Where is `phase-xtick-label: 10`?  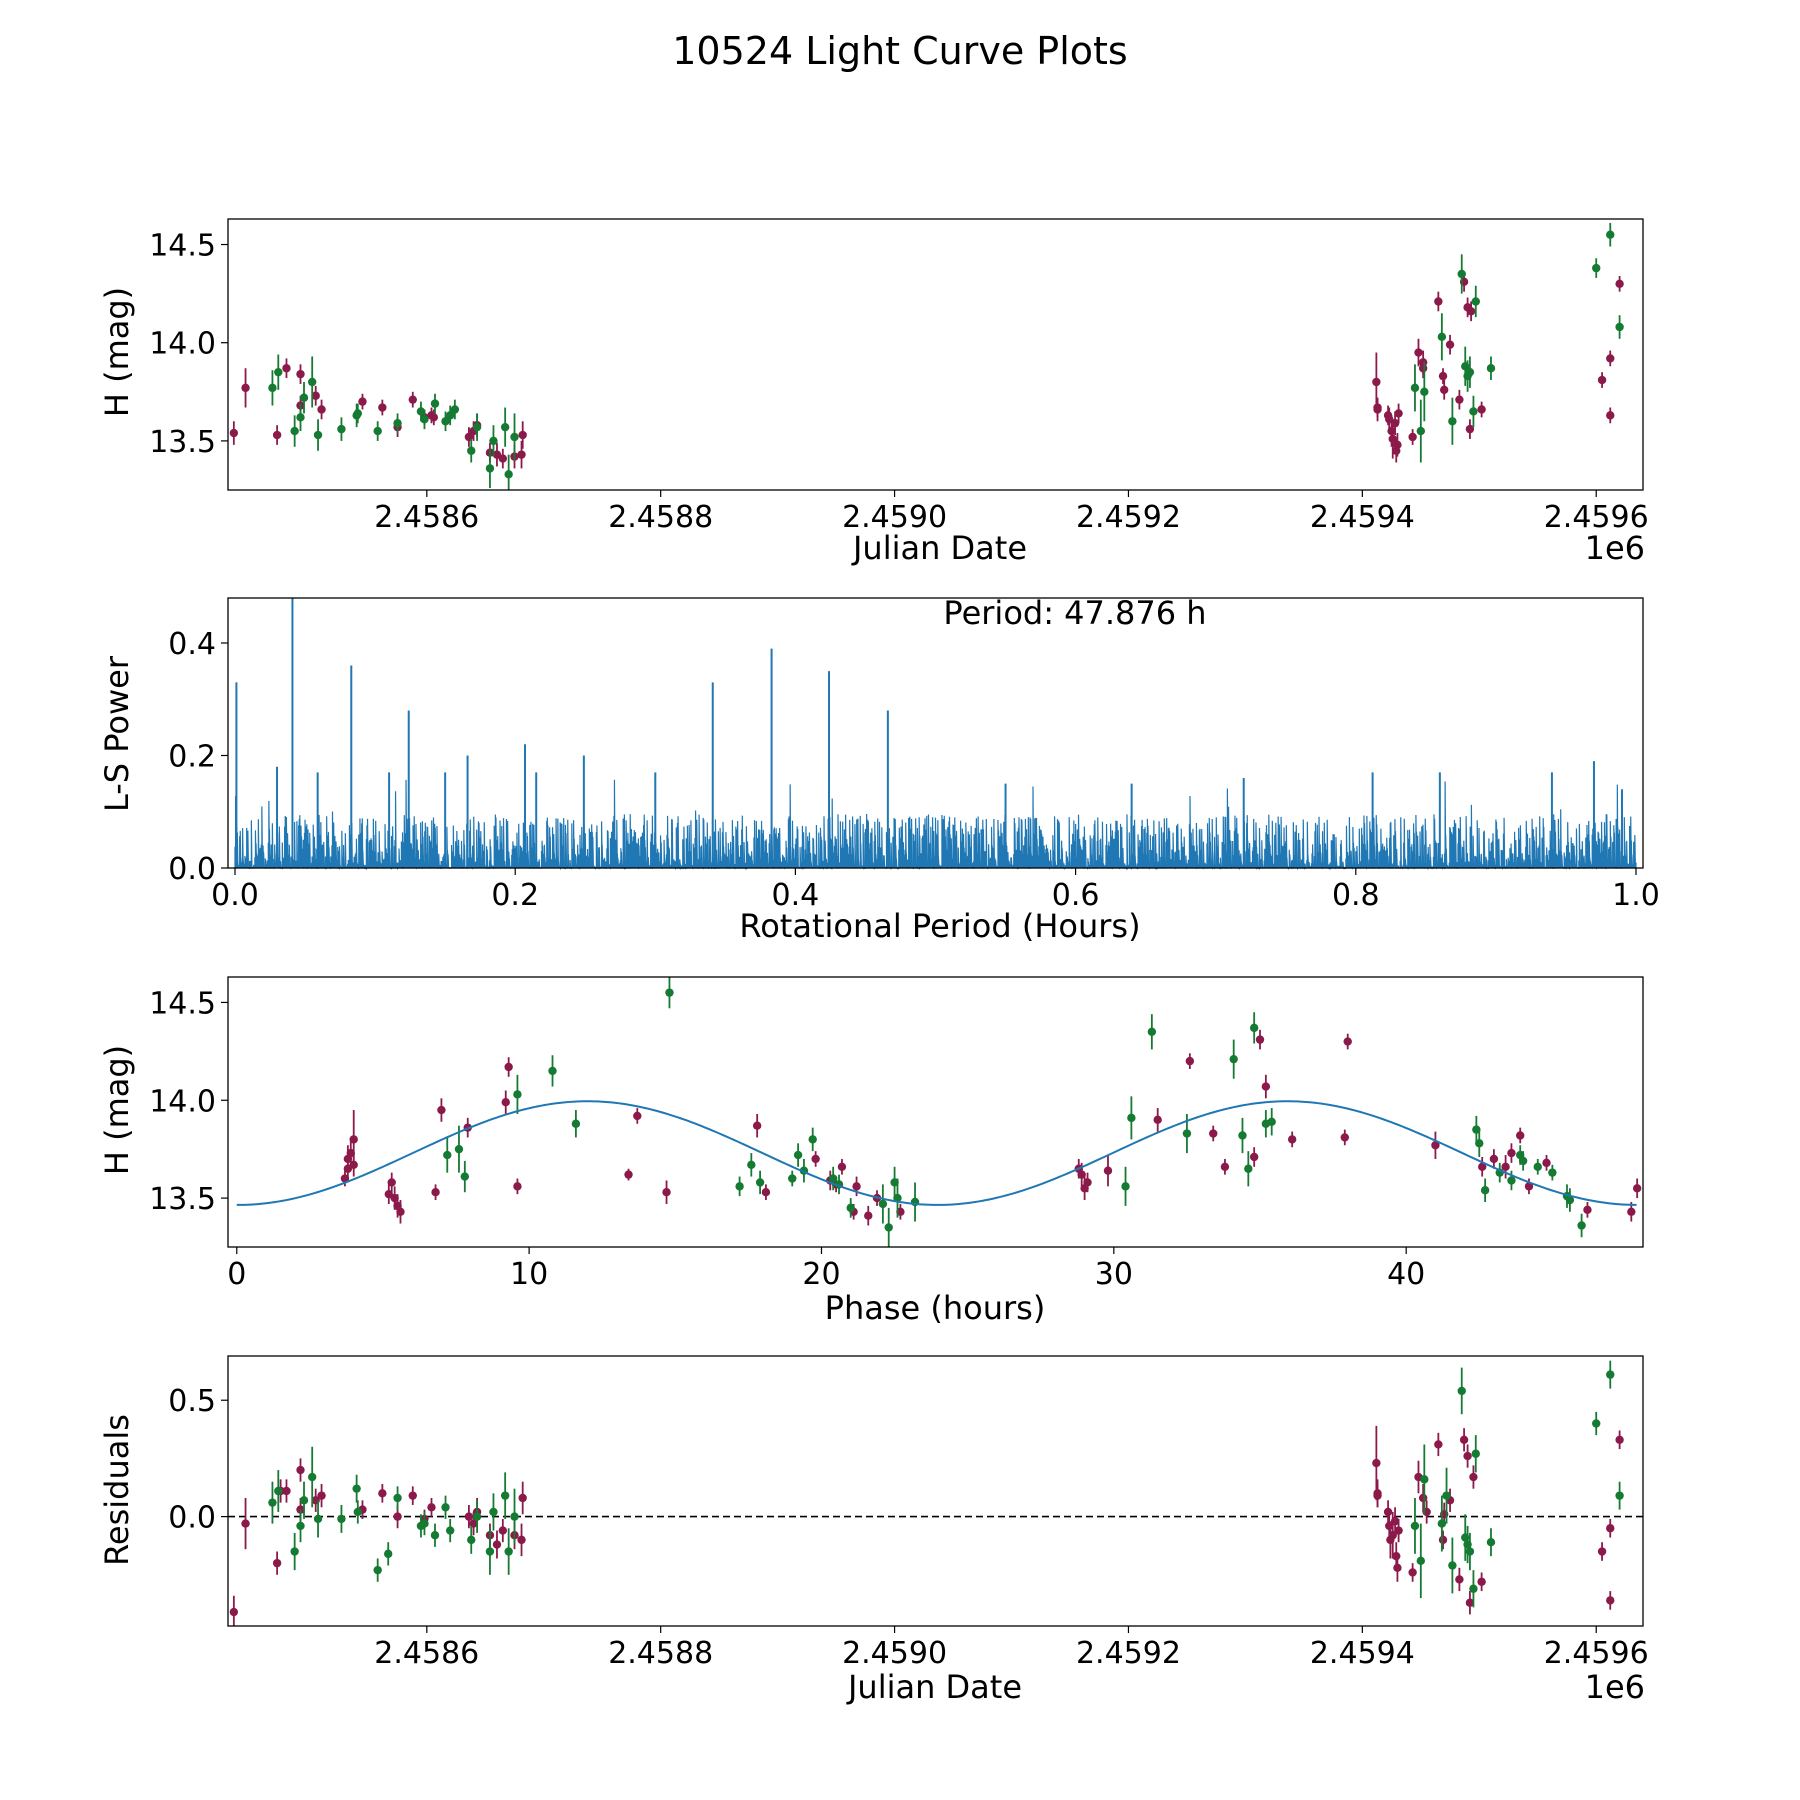
phase-xtick-label: 10 is located at coordinates (529, 1274).